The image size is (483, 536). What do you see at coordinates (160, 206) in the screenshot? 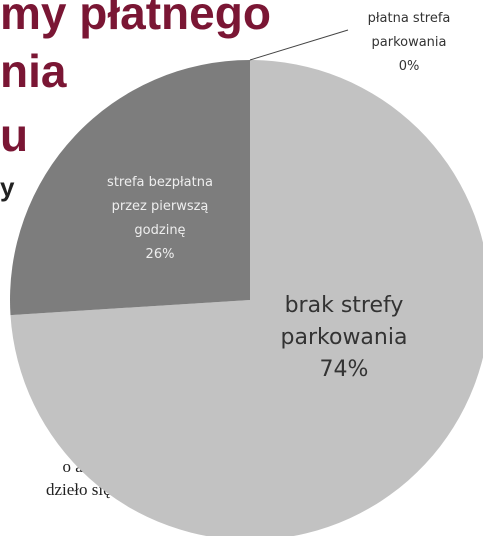
I see `pie-label-line: przez pierwszą` at bounding box center [160, 206].